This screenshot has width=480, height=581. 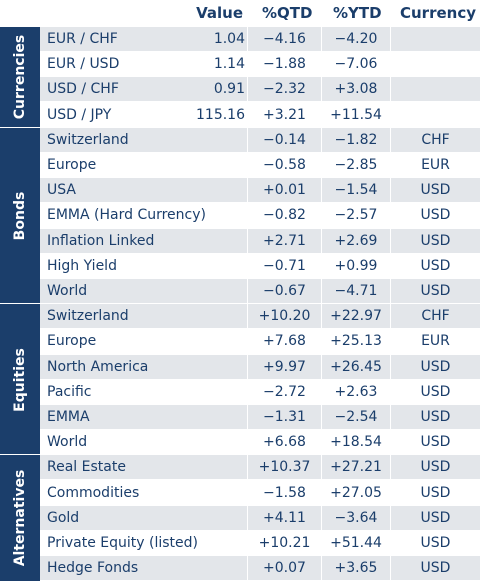 What do you see at coordinates (284, 215) in the screenshot?
I see `row-qtd: −0.82` at bounding box center [284, 215].